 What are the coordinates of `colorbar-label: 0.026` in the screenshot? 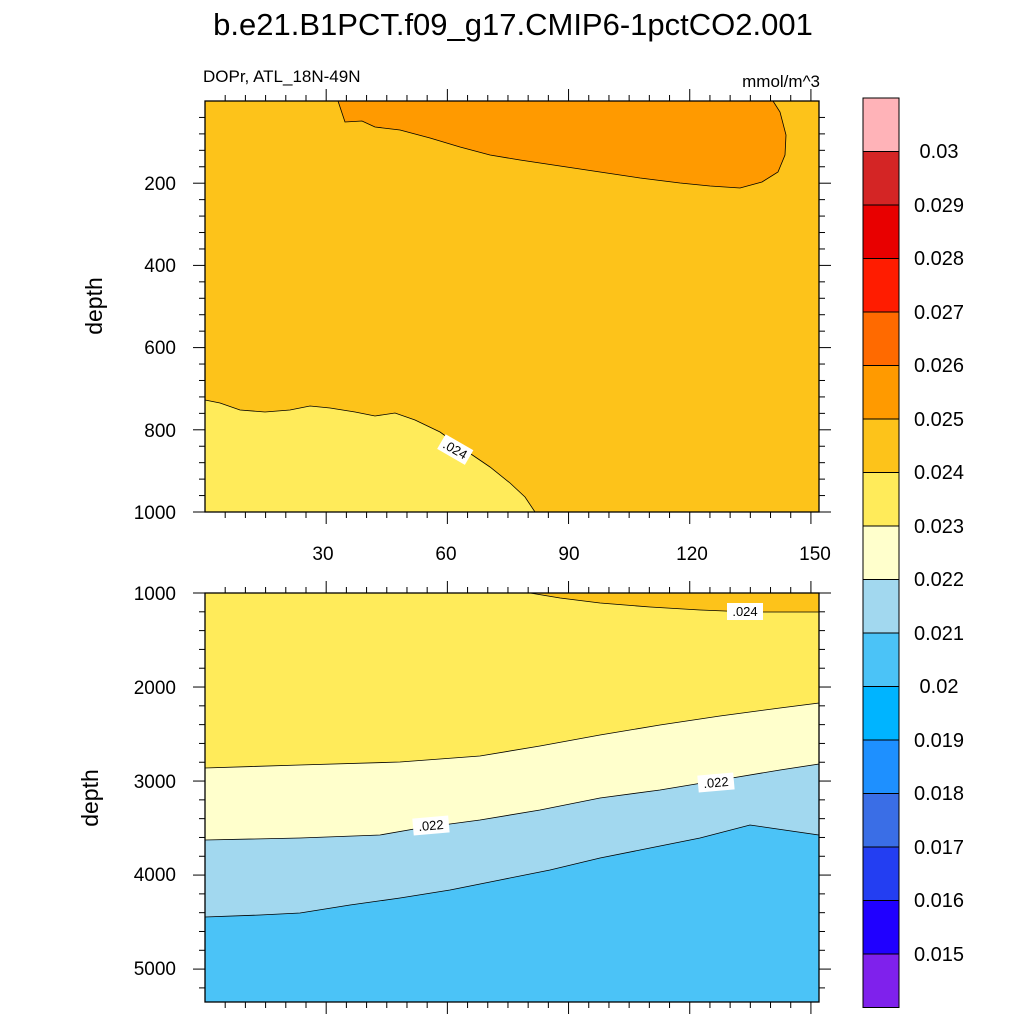 It's located at (939, 366).